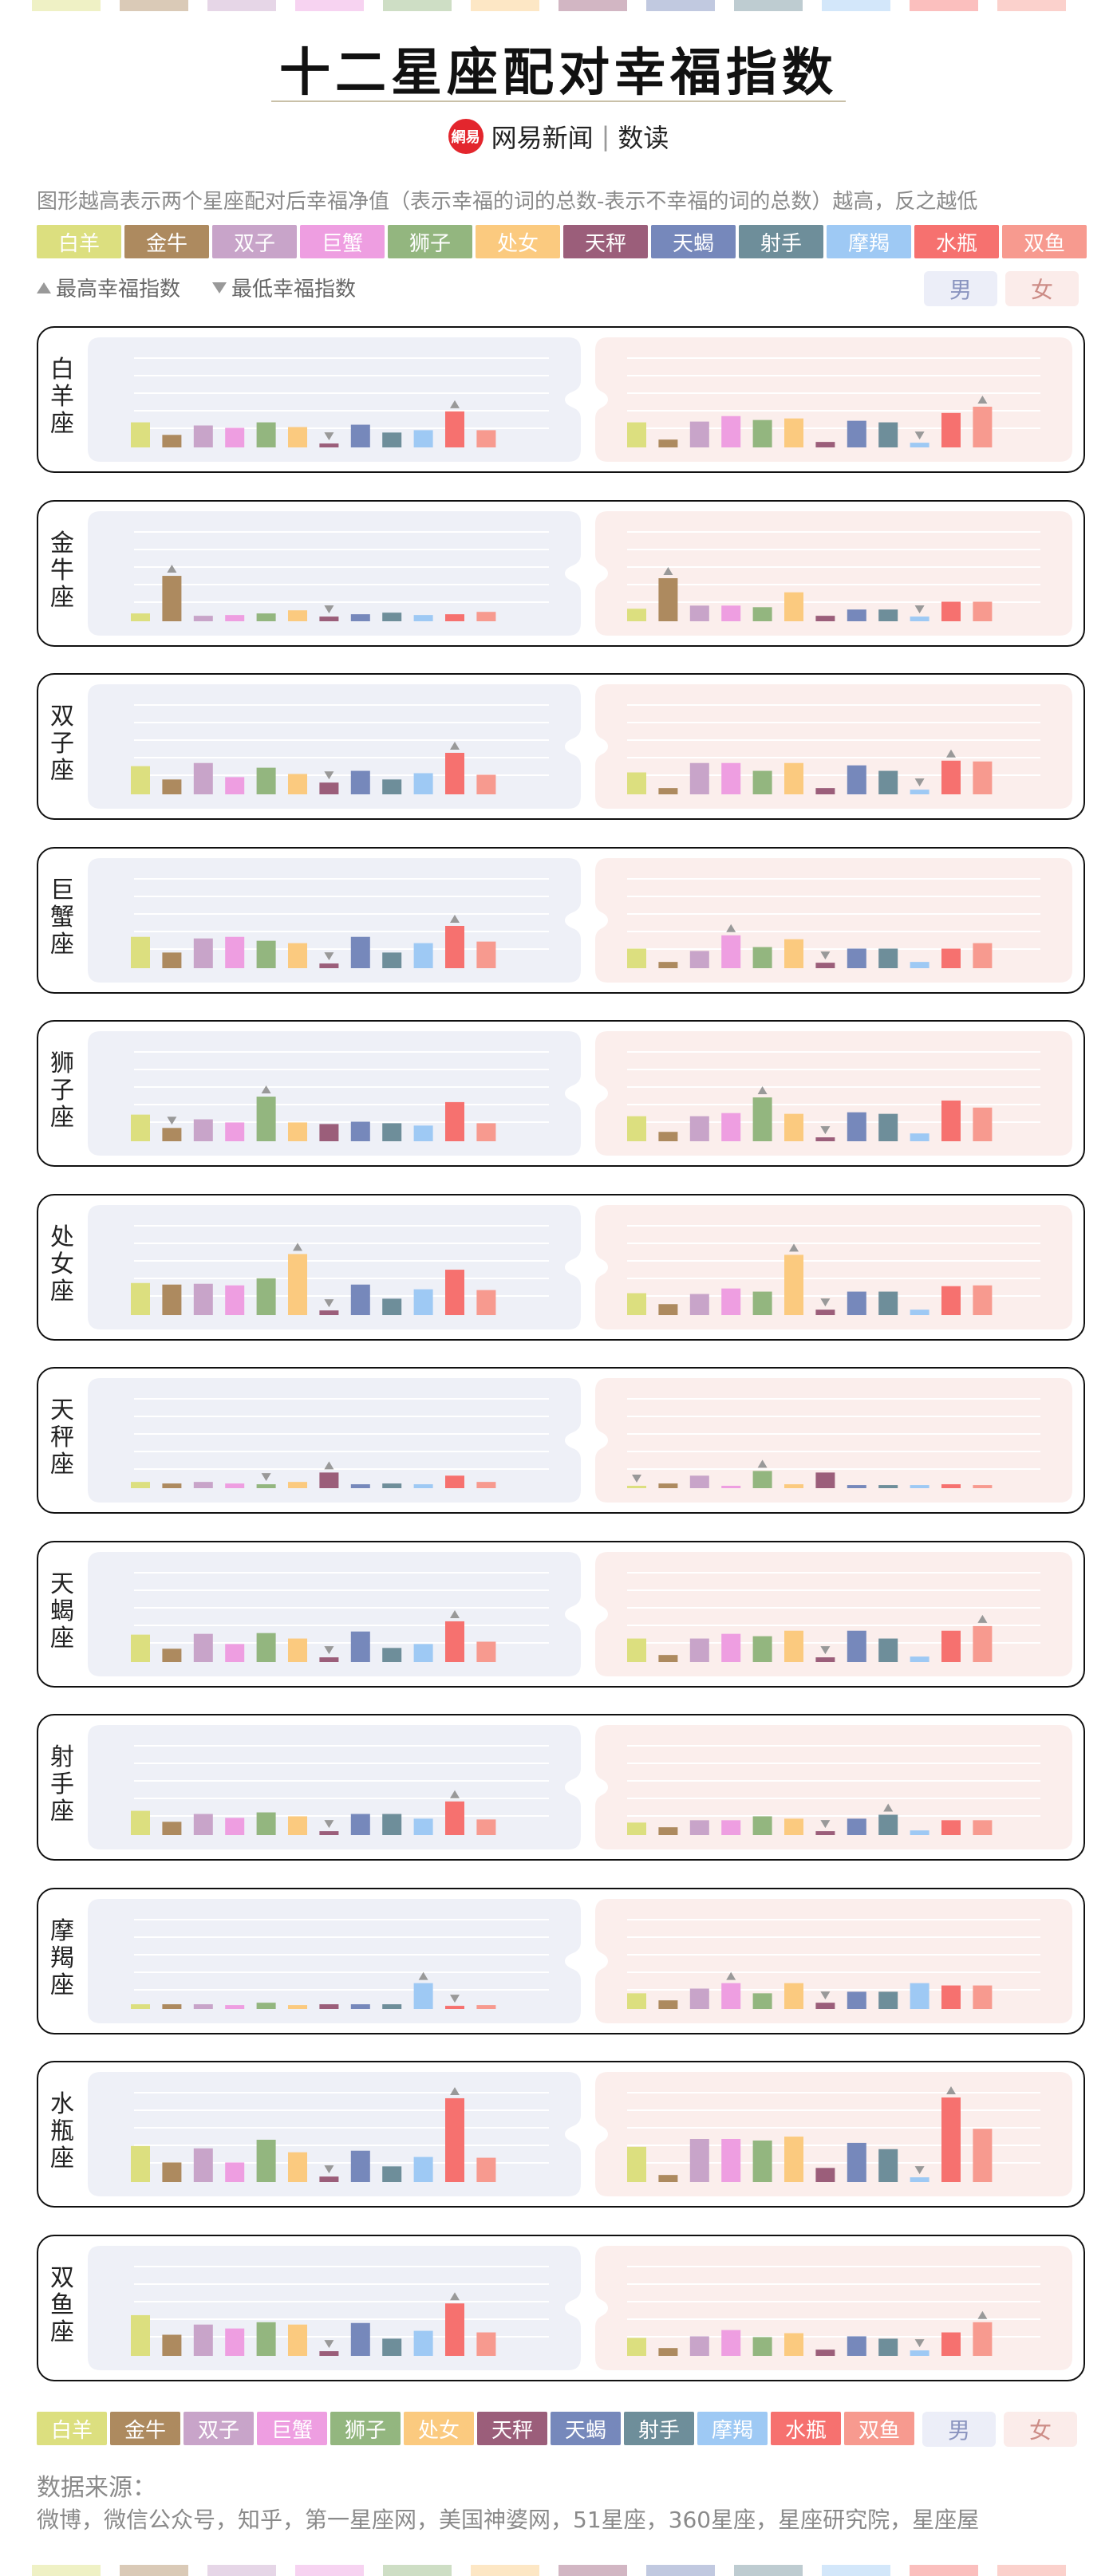  What do you see at coordinates (561, 2307) in the screenshot?
I see `chart-panel: 双鱼座` at bounding box center [561, 2307].